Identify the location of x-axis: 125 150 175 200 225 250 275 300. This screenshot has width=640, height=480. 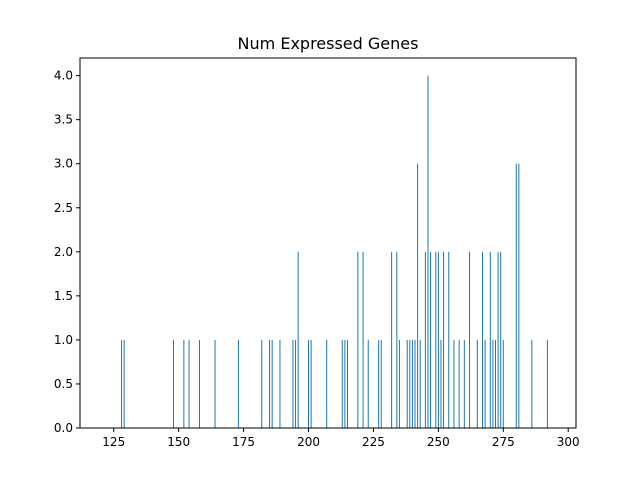
(341, 438).